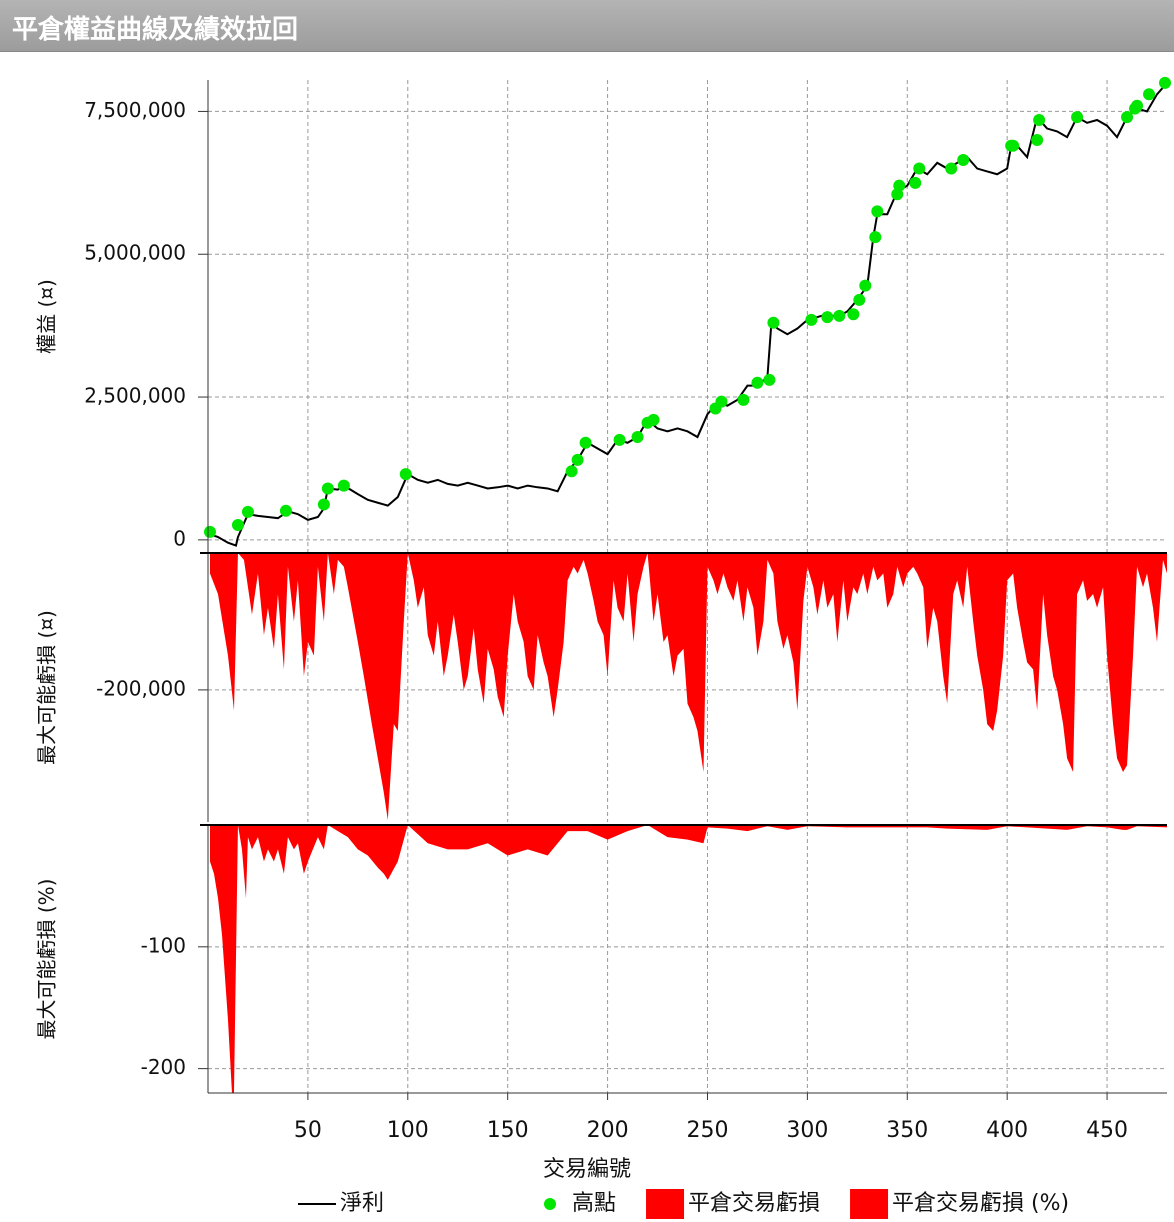 The image size is (1174, 1222). I want to click on y-tick-label: 0, so click(179, 538).